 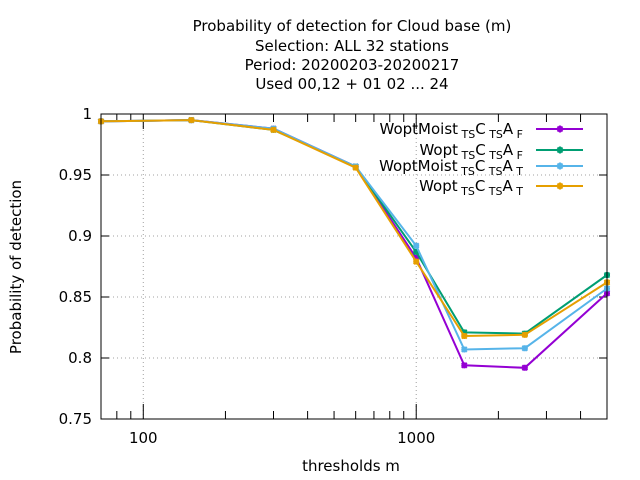 I want to click on y-axis-label: Probability of detection, so click(x=16, y=267).